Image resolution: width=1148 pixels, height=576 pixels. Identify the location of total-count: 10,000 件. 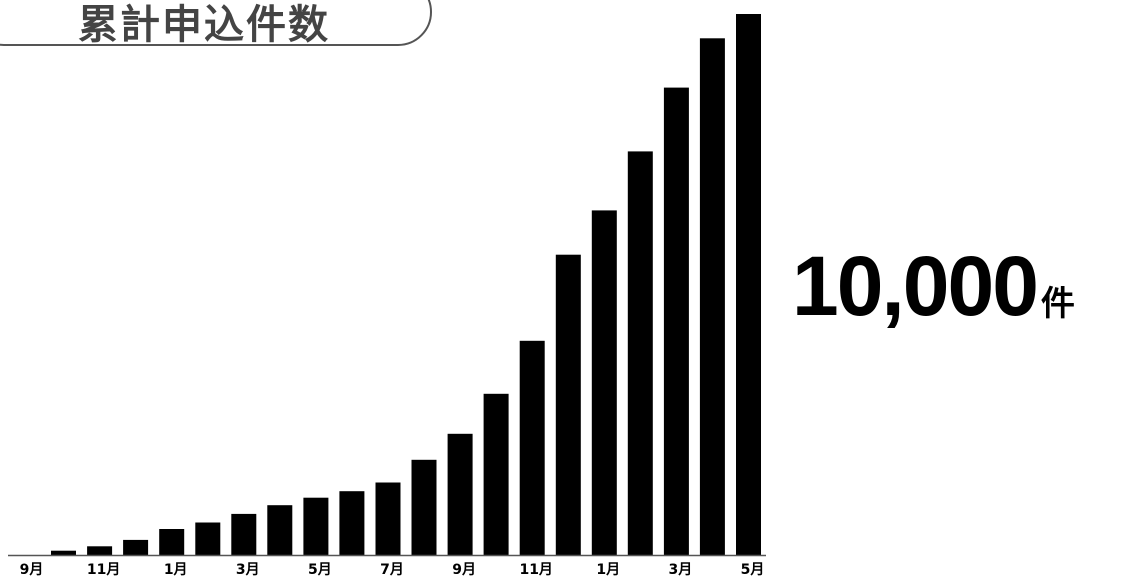
(933, 286).